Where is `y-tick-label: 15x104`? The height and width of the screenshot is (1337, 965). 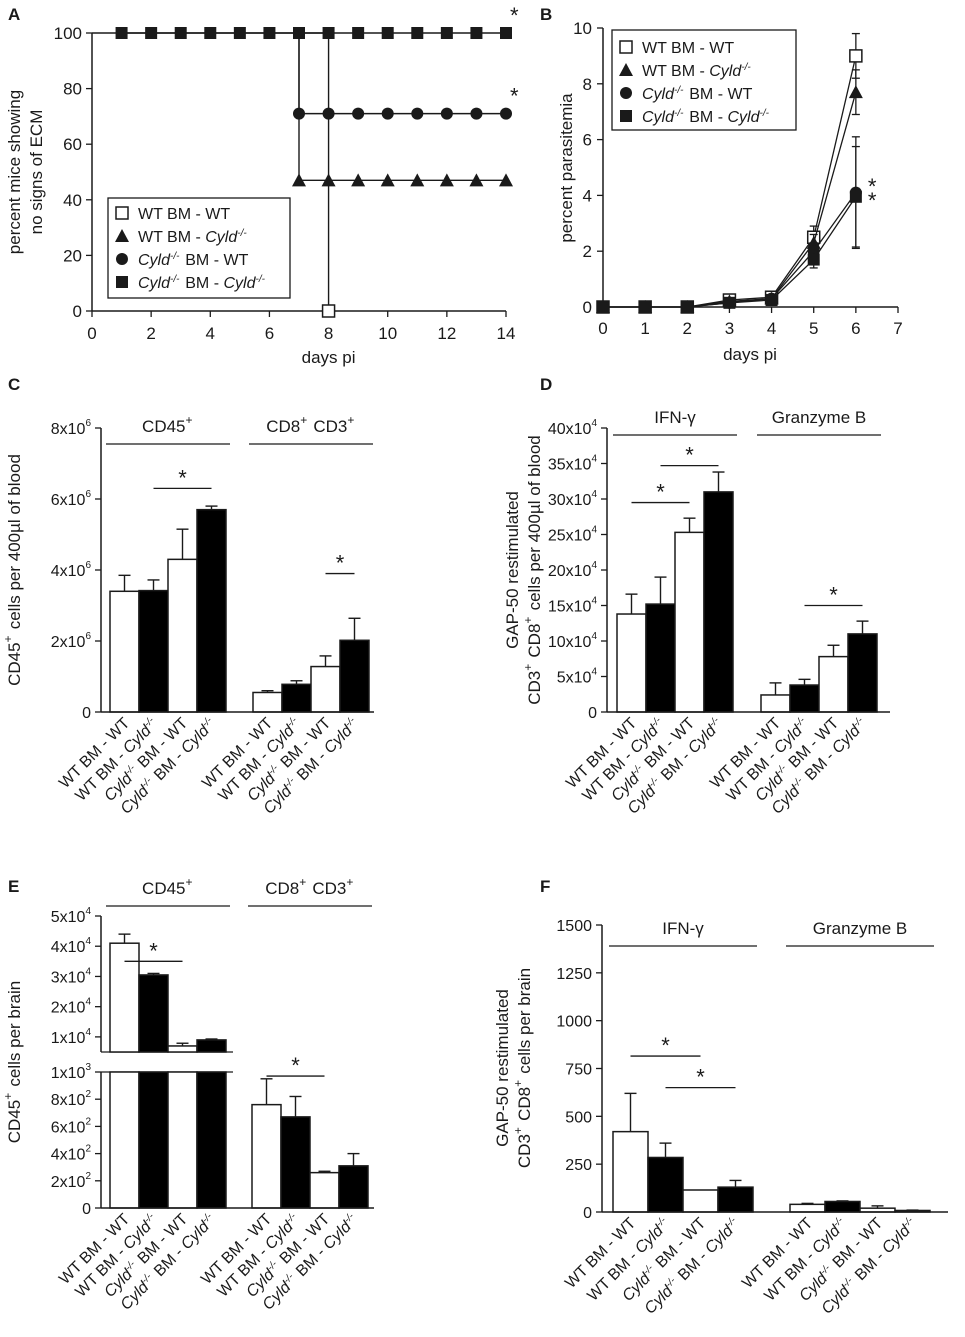 y-tick-label: 15x104 is located at coordinates (573, 606).